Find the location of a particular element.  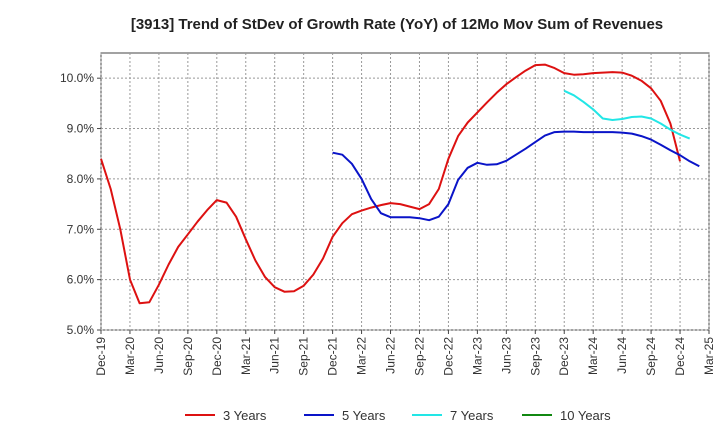

y-tick-label: 5.0% is located at coordinates (81, 330).